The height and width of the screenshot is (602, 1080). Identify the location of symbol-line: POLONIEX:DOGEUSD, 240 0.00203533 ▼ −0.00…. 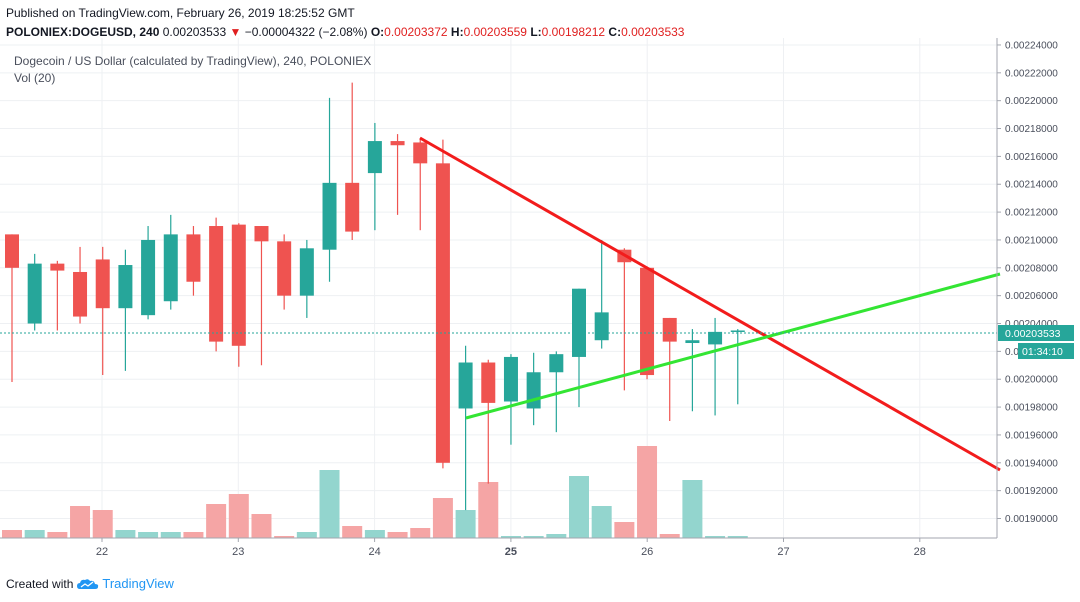
(345, 32).